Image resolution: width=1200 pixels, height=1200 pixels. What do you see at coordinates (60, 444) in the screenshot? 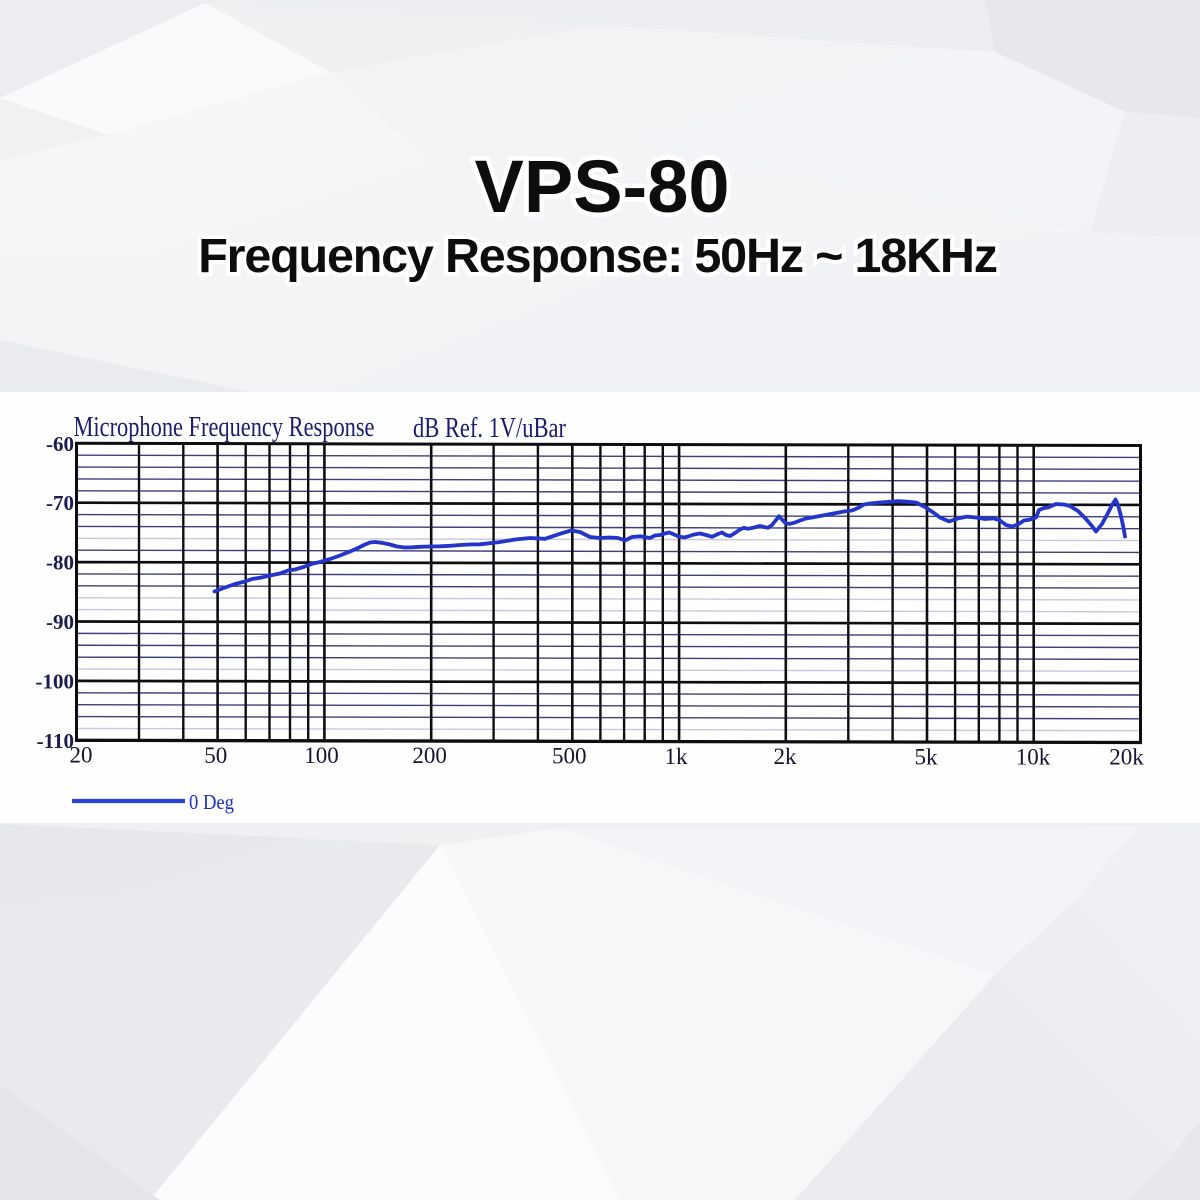
I see `svg-text: -60` at bounding box center [60, 444].